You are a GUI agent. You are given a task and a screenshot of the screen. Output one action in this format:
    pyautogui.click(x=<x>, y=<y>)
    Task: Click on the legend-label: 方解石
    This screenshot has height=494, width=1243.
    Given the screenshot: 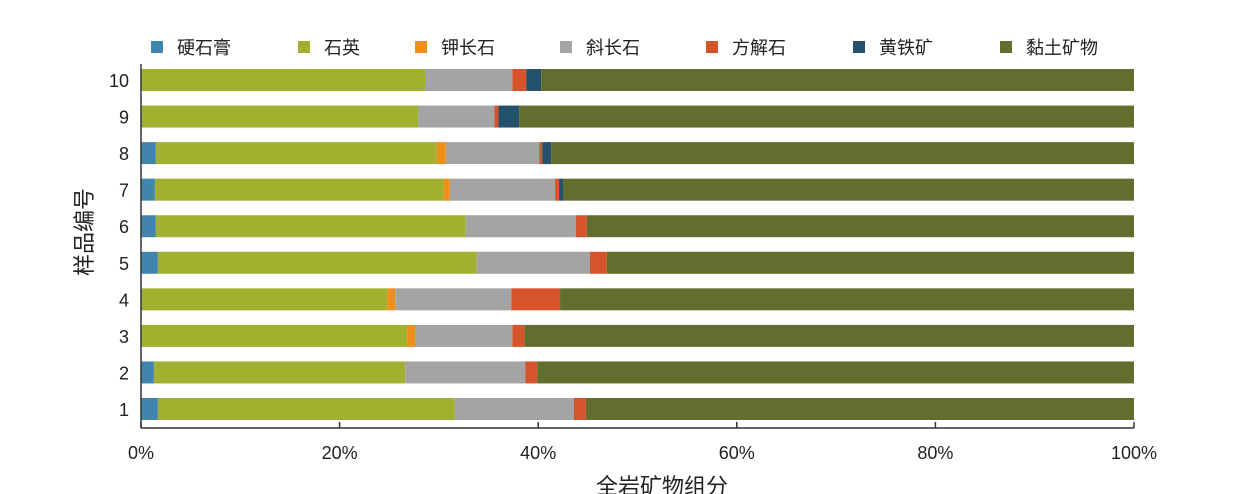 What is the action you would take?
    pyautogui.click(x=759, y=48)
    